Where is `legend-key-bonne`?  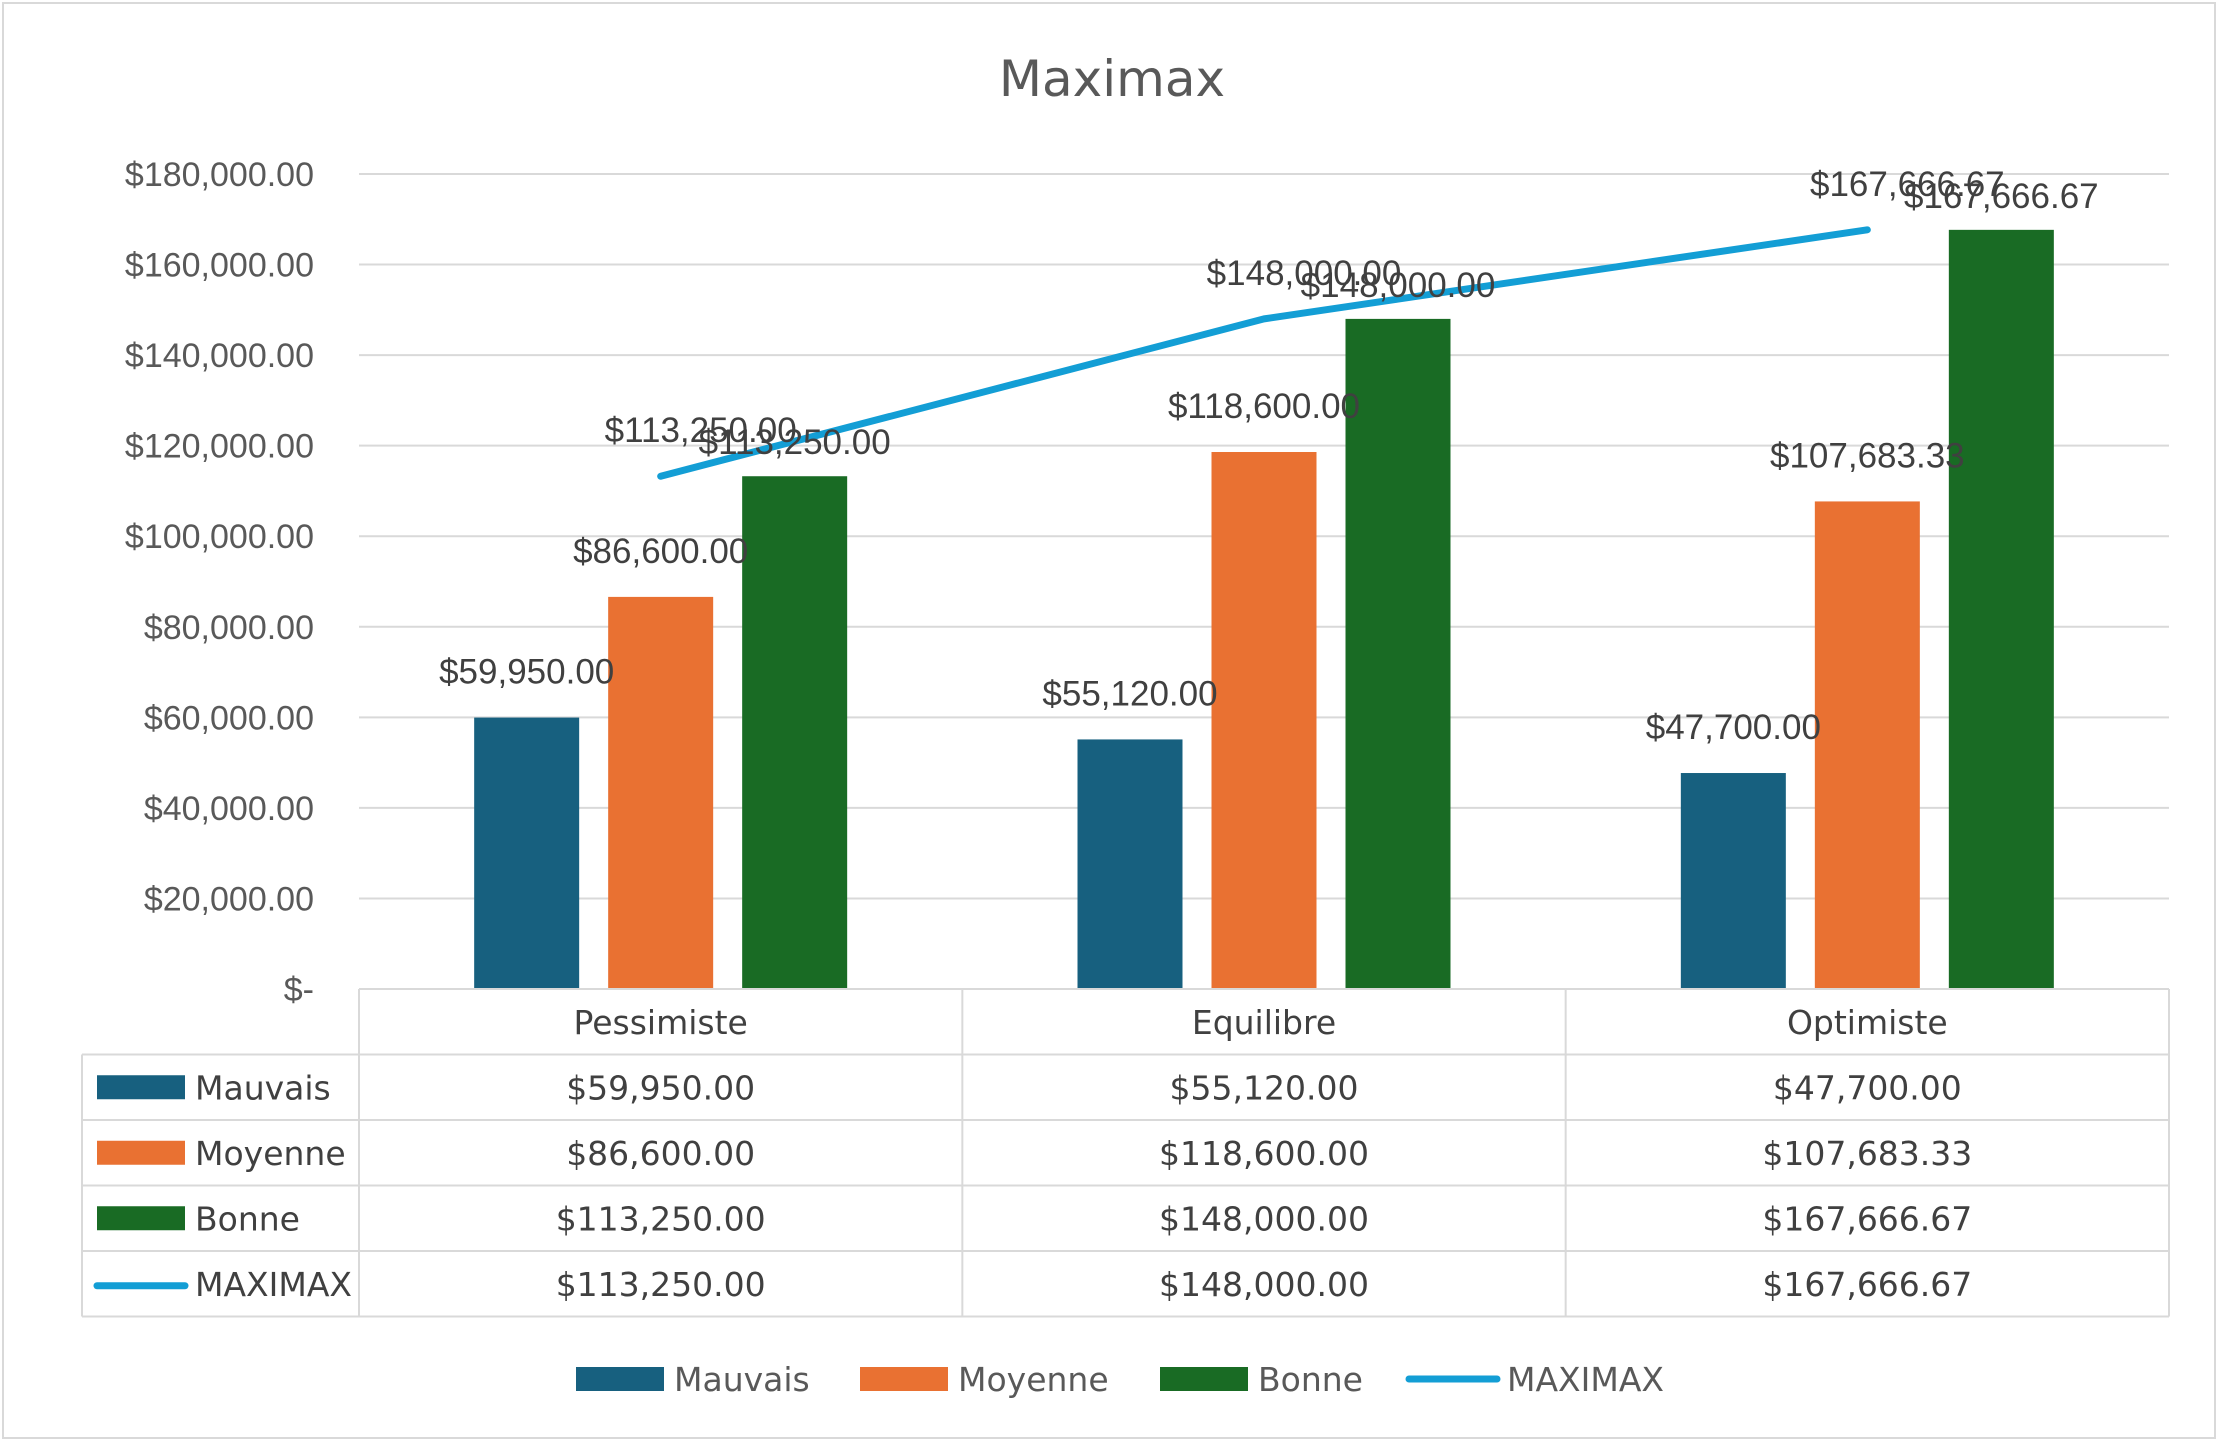
legend-key-bonne is located at coordinates (141, 1218).